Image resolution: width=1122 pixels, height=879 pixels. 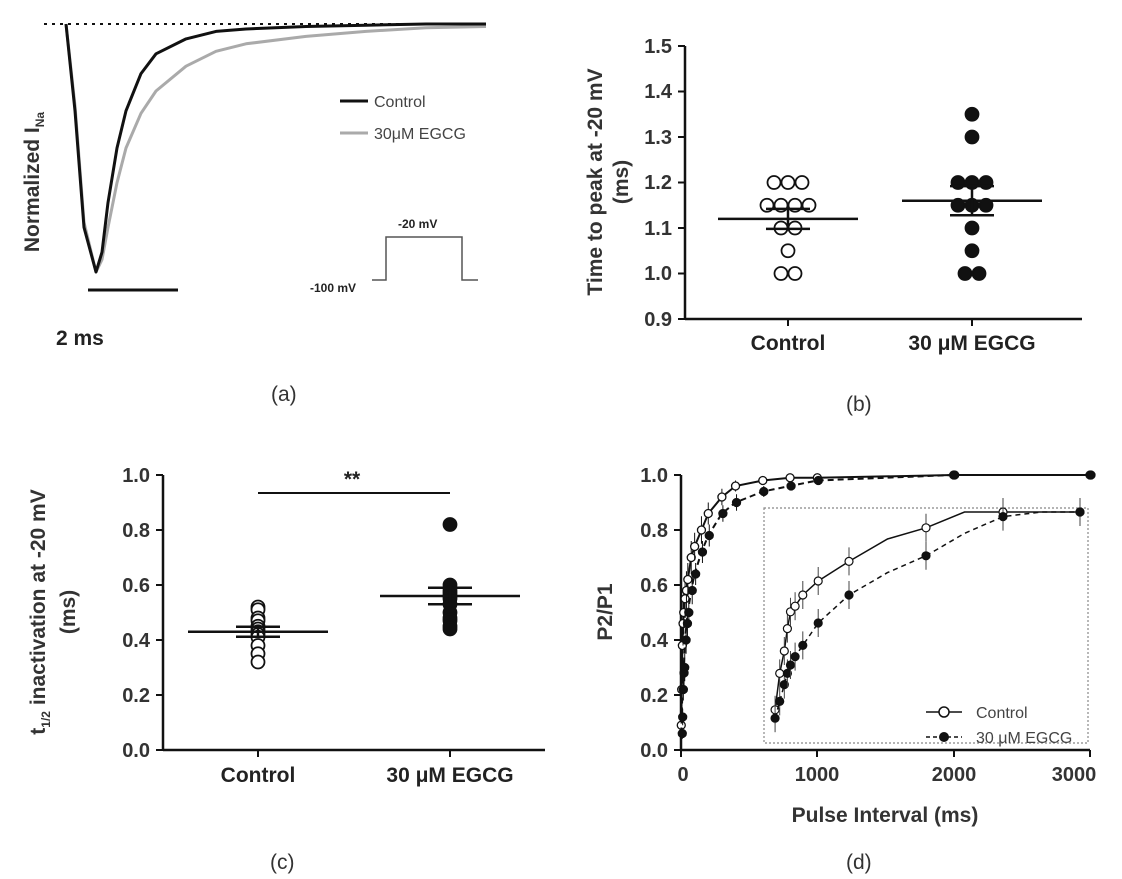 I want to click on scale-bar-label: 2 ms, so click(x=80, y=338).